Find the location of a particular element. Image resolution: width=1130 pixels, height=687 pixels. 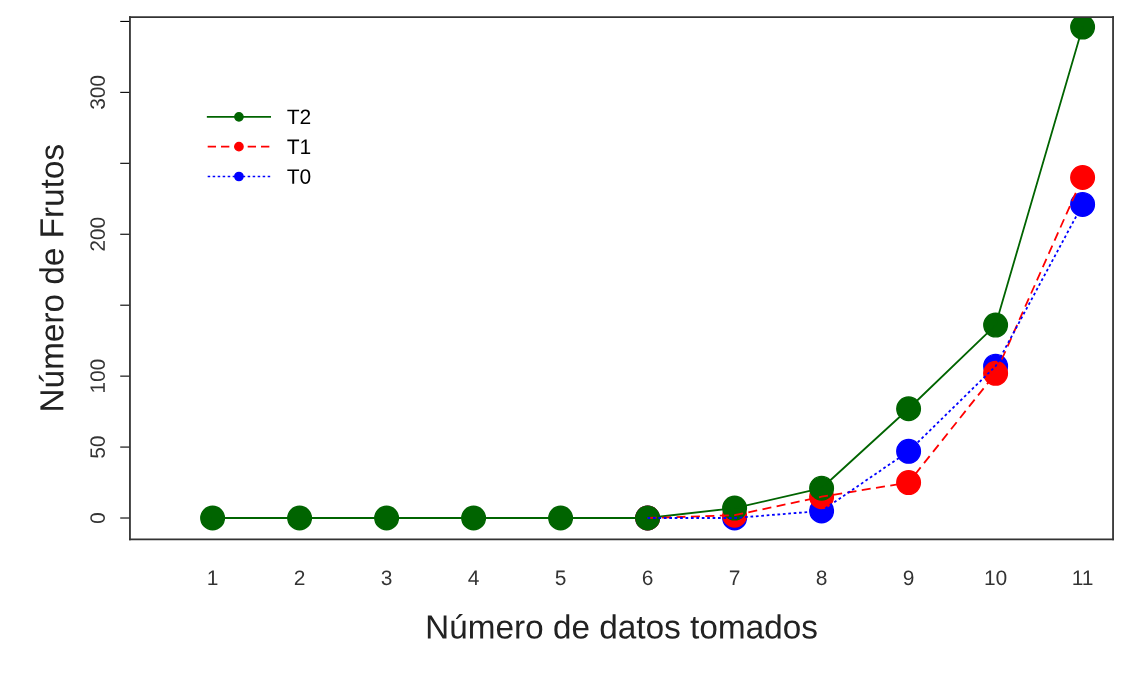

y-tick-label: 300 is located at coordinates (97, 92).